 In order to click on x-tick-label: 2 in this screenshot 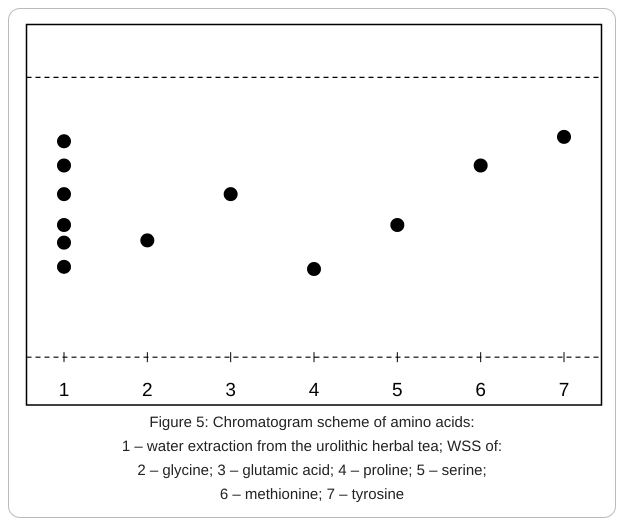, I will do `click(147, 390)`.